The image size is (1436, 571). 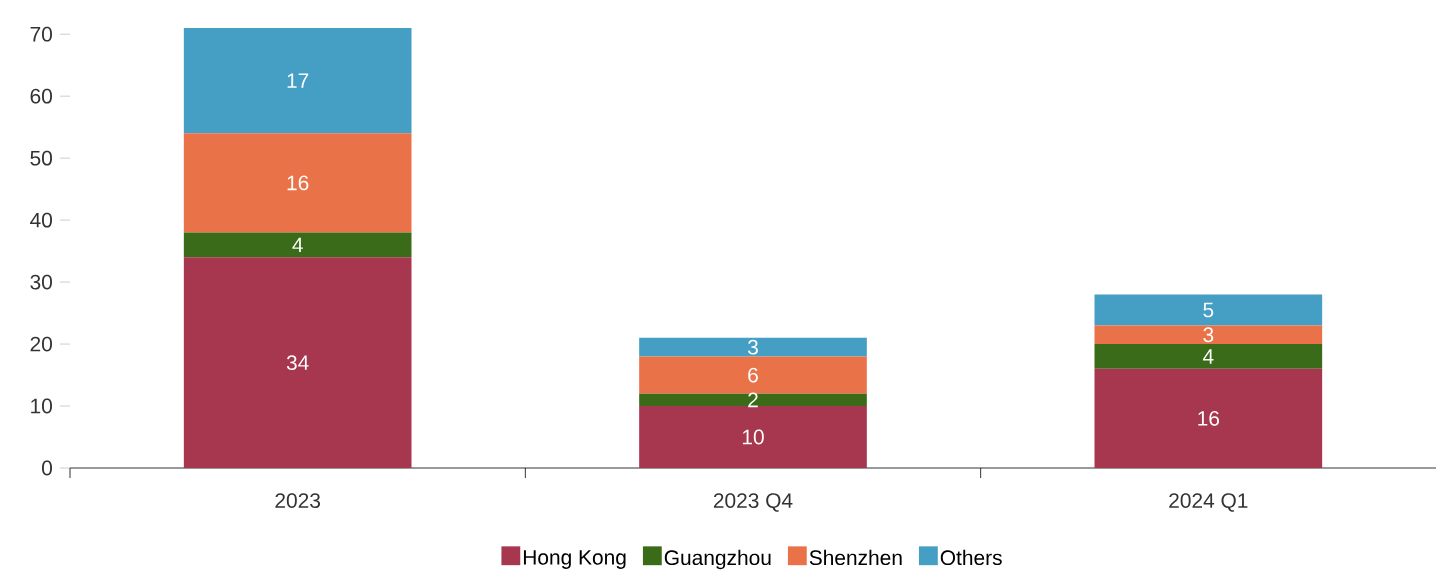 I want to click on legend-label: Hong Kong, so click(x=574, y=559).